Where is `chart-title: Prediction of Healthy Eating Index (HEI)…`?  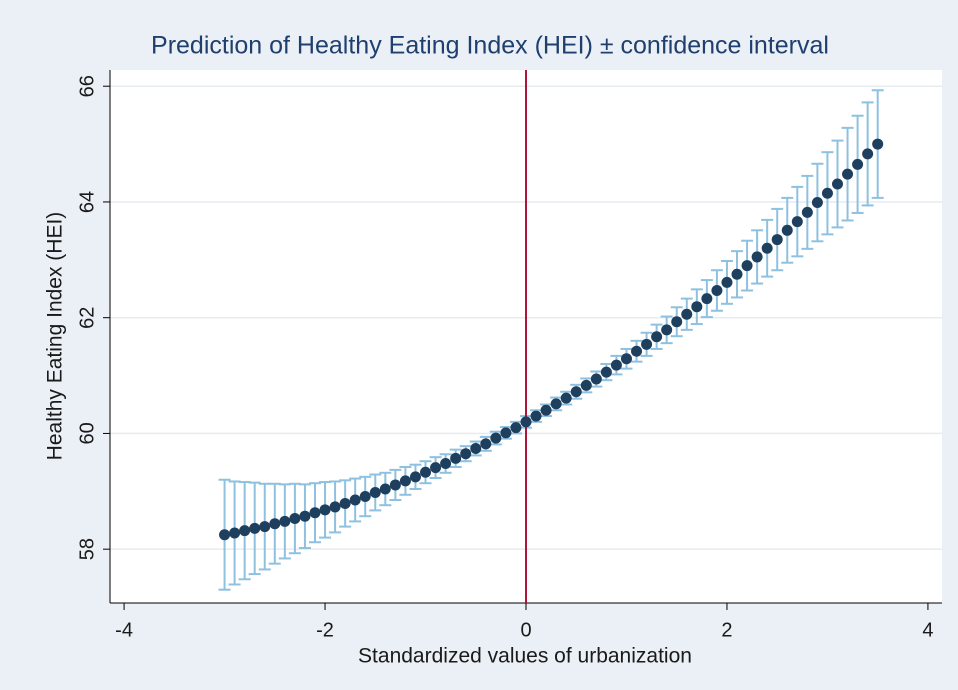 chart-title: Prediction of Healthy Eating Index (HEI)… is located at coordinates (490, 46).